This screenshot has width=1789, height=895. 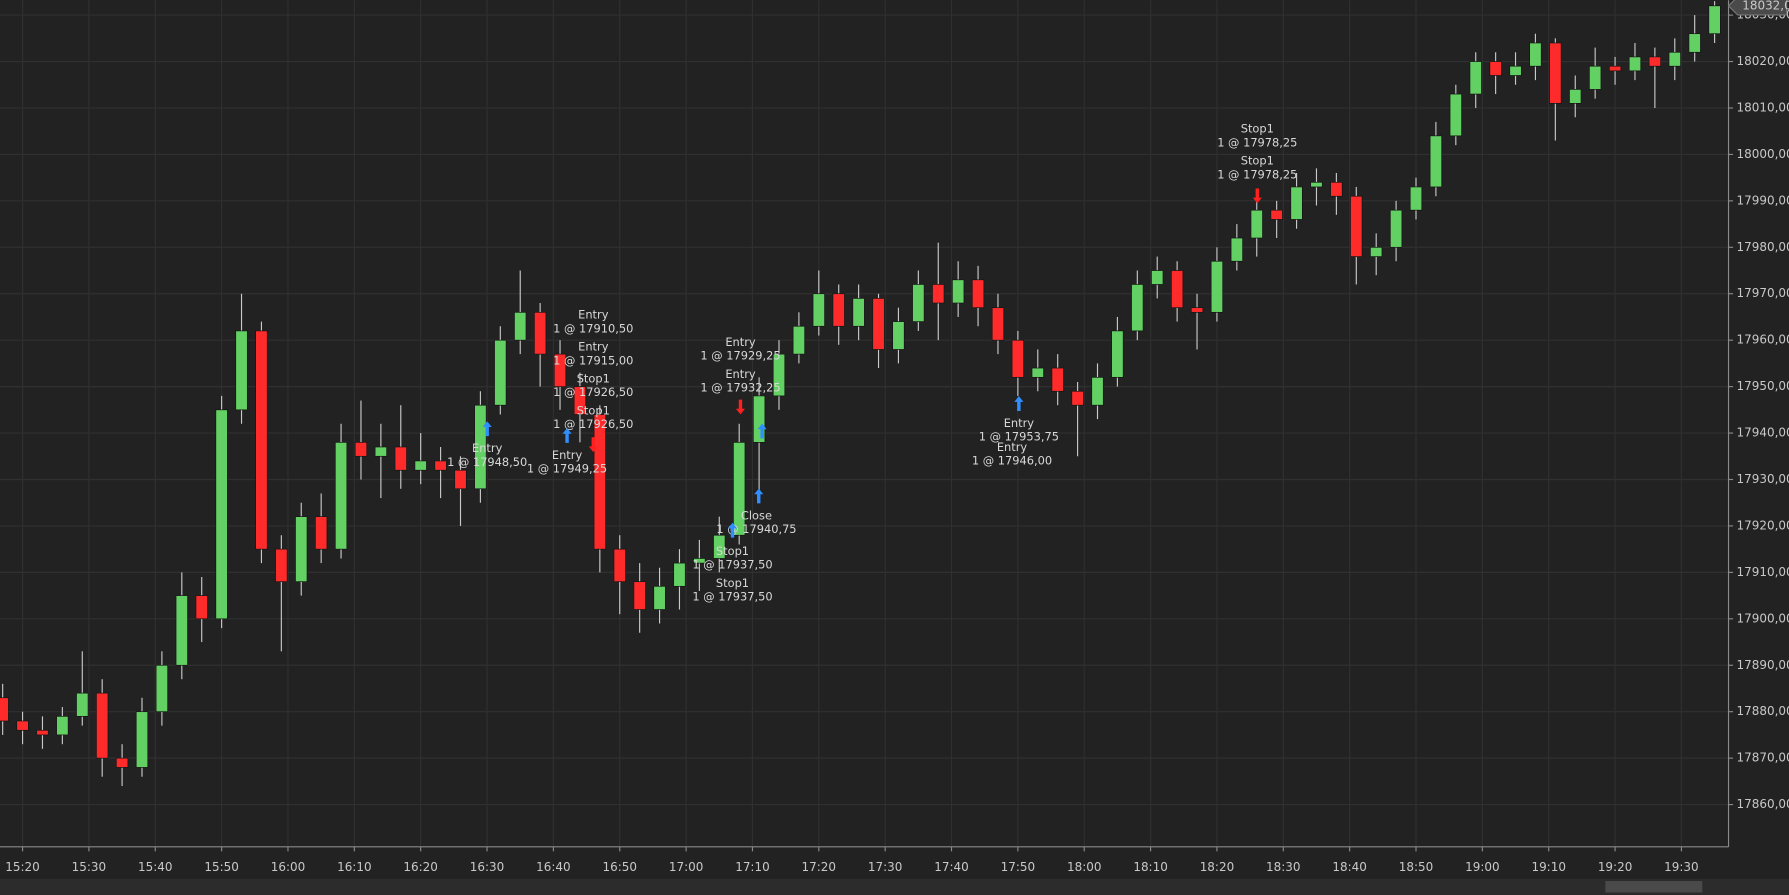 I want to click on execution-detail: 1 @ 17948,50, so click(x=487, y=462).